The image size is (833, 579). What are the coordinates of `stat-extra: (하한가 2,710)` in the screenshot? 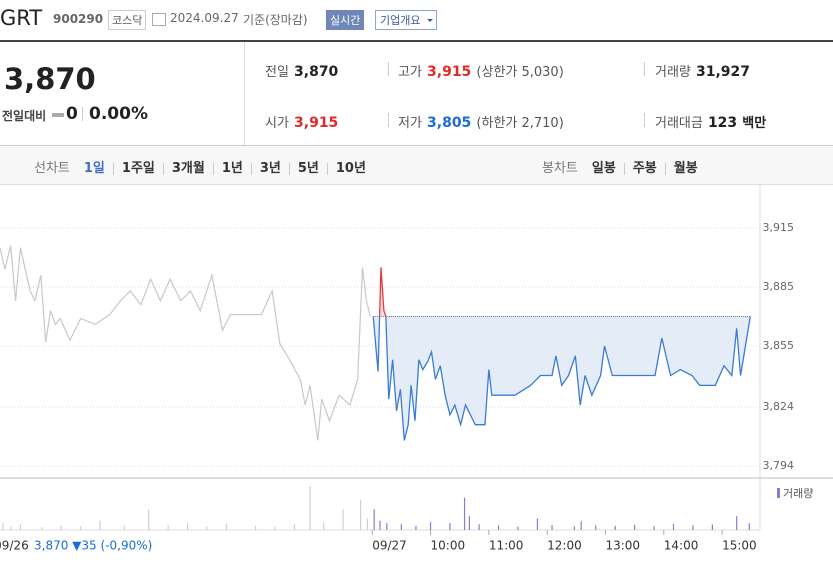 It's located at (520, 123).